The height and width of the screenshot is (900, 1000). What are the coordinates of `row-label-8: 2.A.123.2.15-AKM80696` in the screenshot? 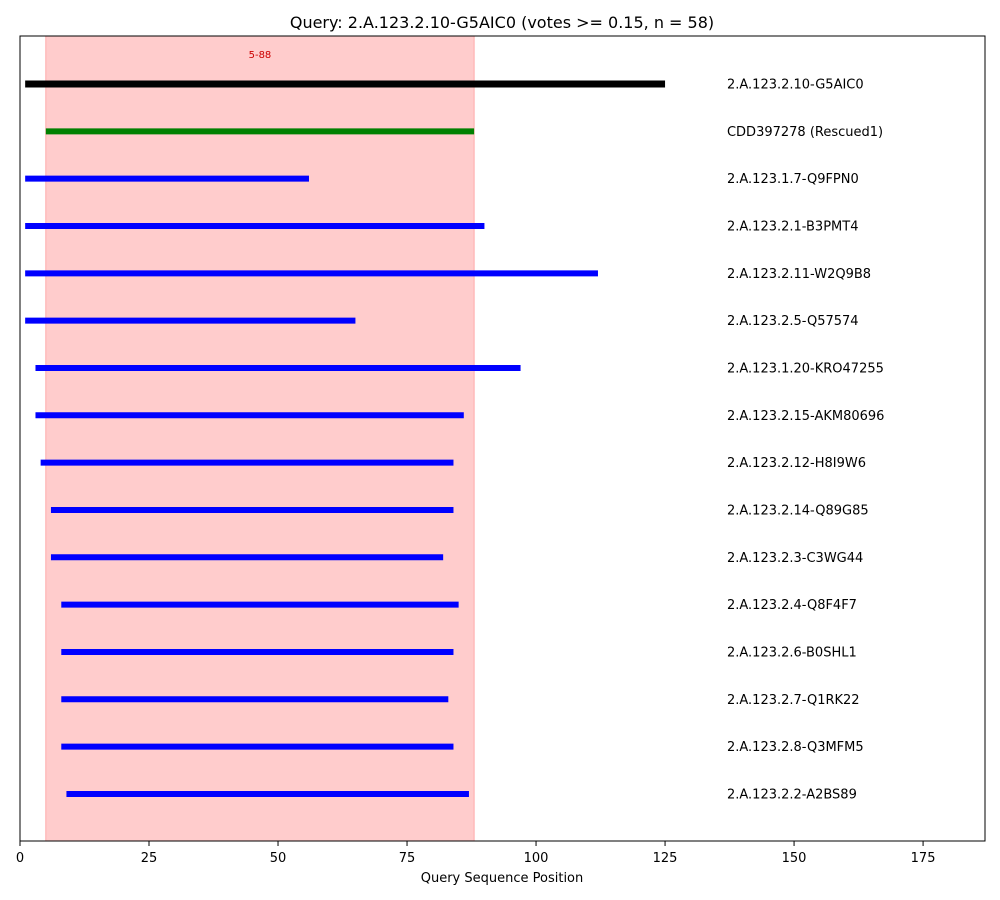 It's located at (806, 416).